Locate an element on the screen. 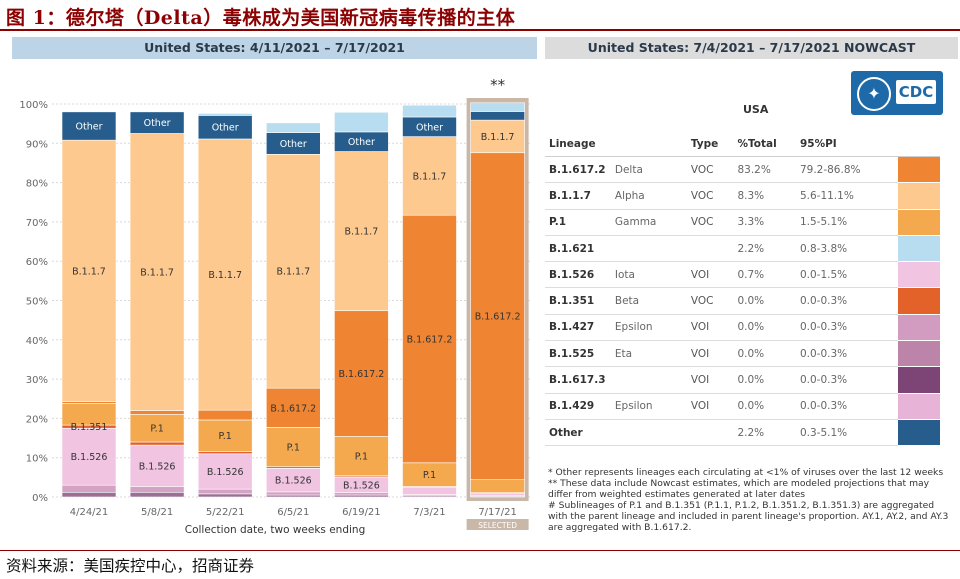 Image resolution: width=960 pixels, height=579 pixels. y-tick-label: 80% is located at coordinates (37, 184).